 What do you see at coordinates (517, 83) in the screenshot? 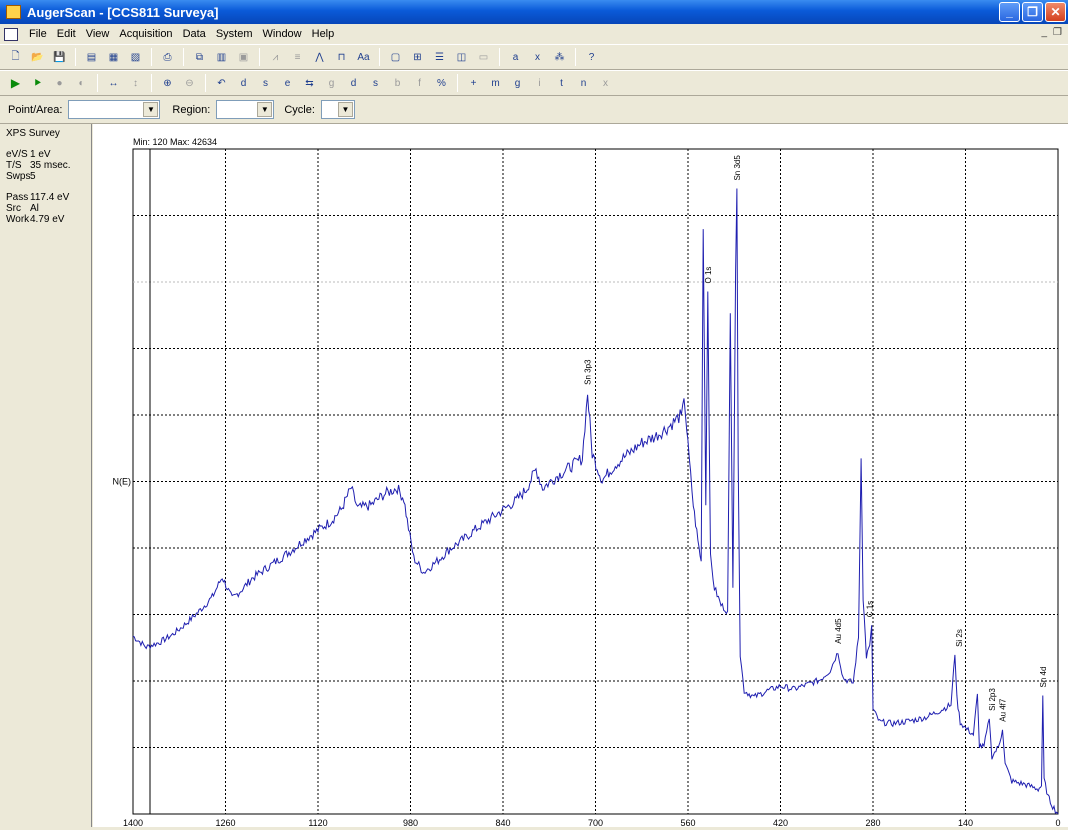
I see `gun-icon: g` at bounding box center [517, 83].